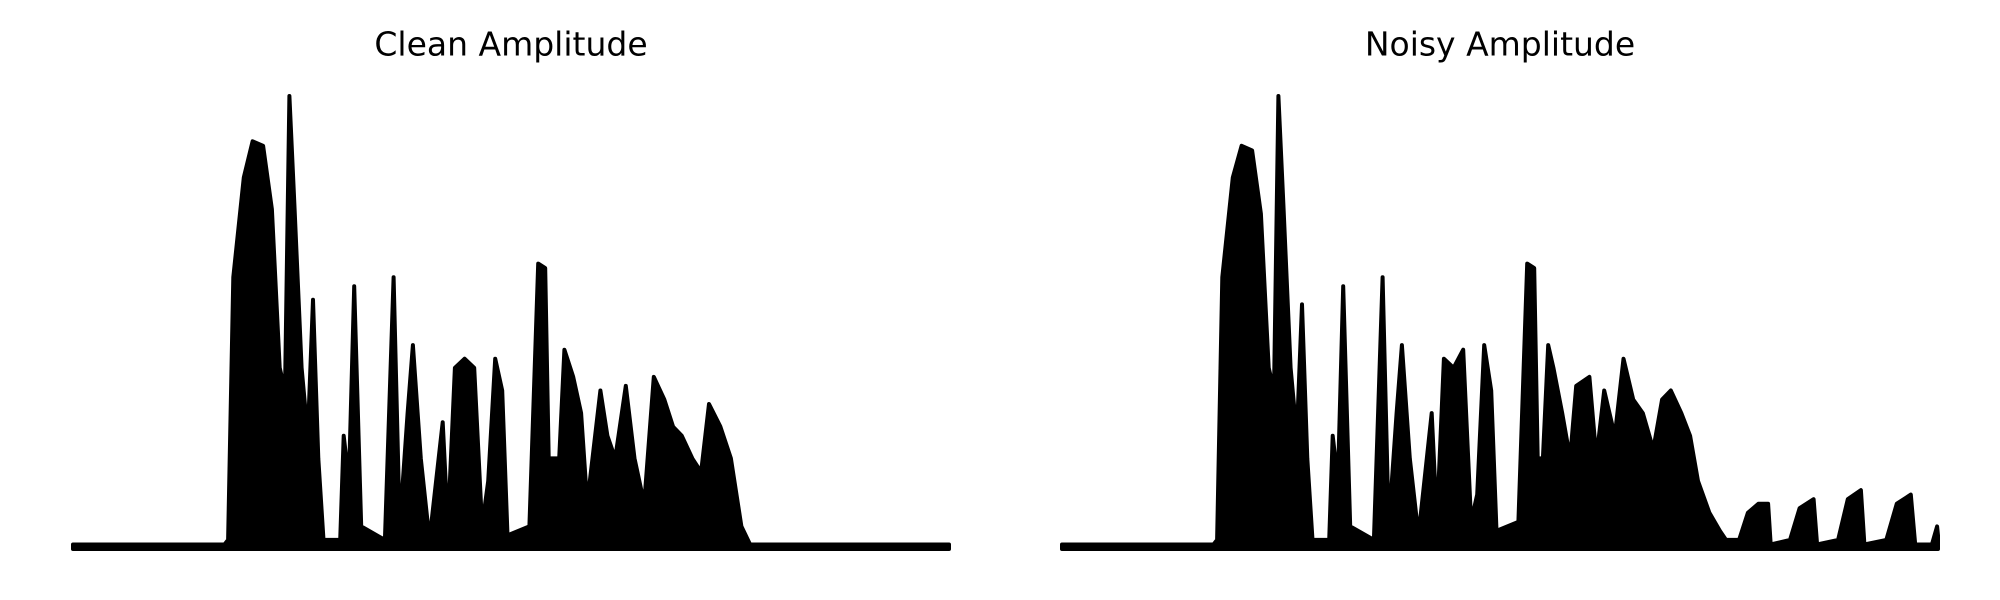  What do you see at coordinates (510, 44) in the screenshot?
I see `chart-title: Clean Amplitude` at bounding box center [510, 44].